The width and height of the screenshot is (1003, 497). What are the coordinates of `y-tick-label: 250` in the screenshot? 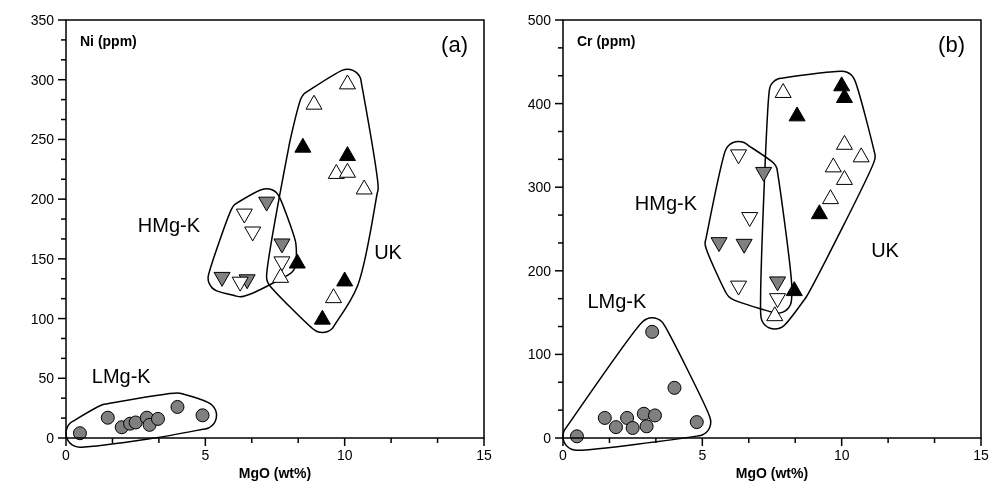 It's located at (42, 139).